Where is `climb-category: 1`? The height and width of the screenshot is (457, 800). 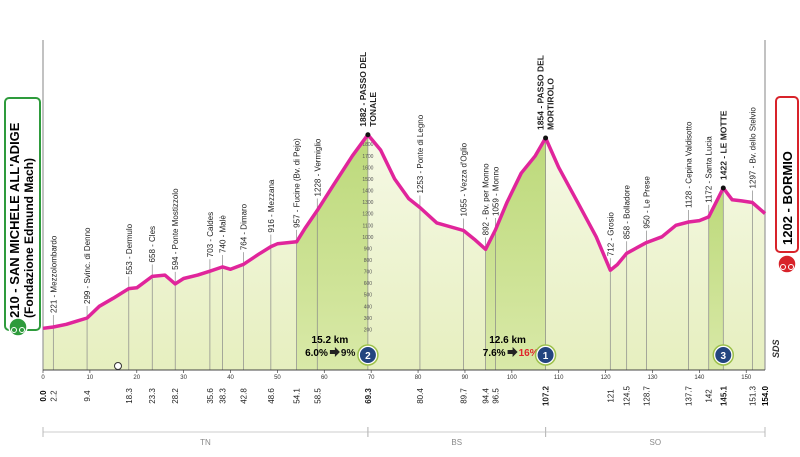 climb-category: 1 is located at coordinates (546, 356).